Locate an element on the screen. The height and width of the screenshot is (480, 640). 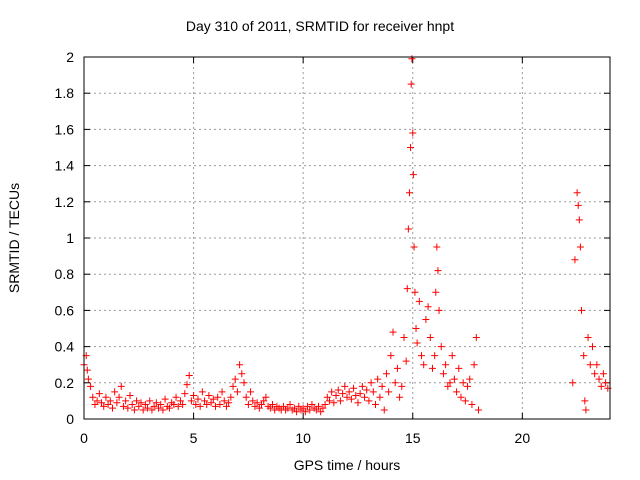
y-tick-label: 1.2 is located at coordinates (65, 202).